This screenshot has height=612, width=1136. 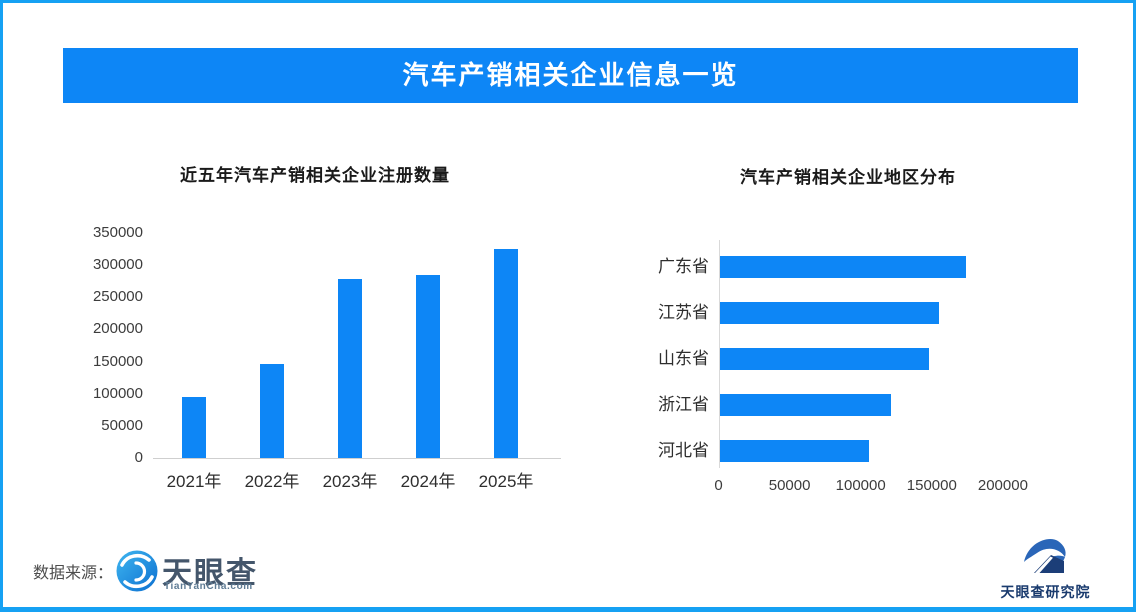 What do you see at coordinates (848, 177) in the screenshot?
I see `right-chart-title: 汽车产销相关企业地区分布` at bounding box center [848, 177].